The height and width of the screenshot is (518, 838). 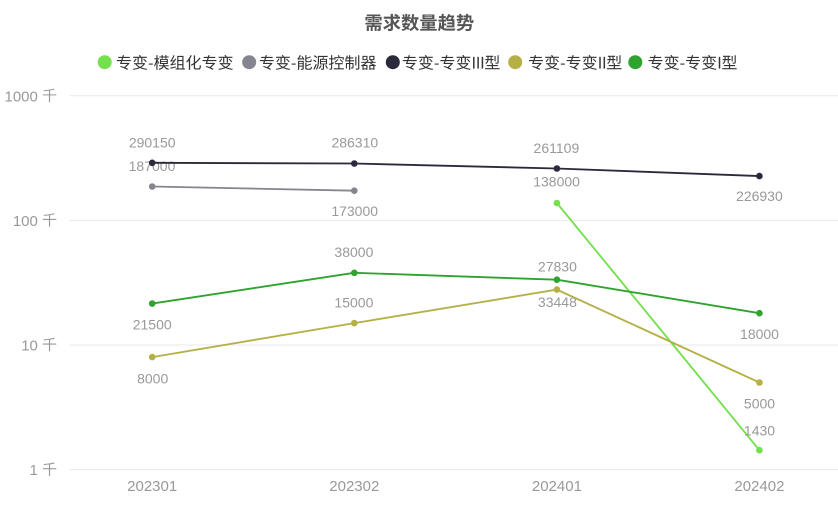 I want to click on svg-text: 202402, so click(x=759, y=486).